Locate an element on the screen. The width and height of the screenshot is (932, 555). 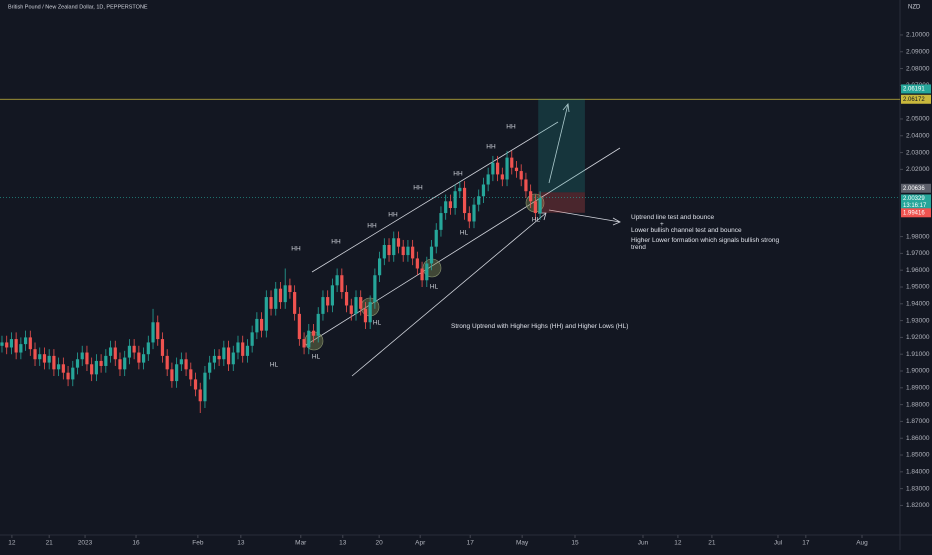
channel-lower is located at coordinates (463, 246).